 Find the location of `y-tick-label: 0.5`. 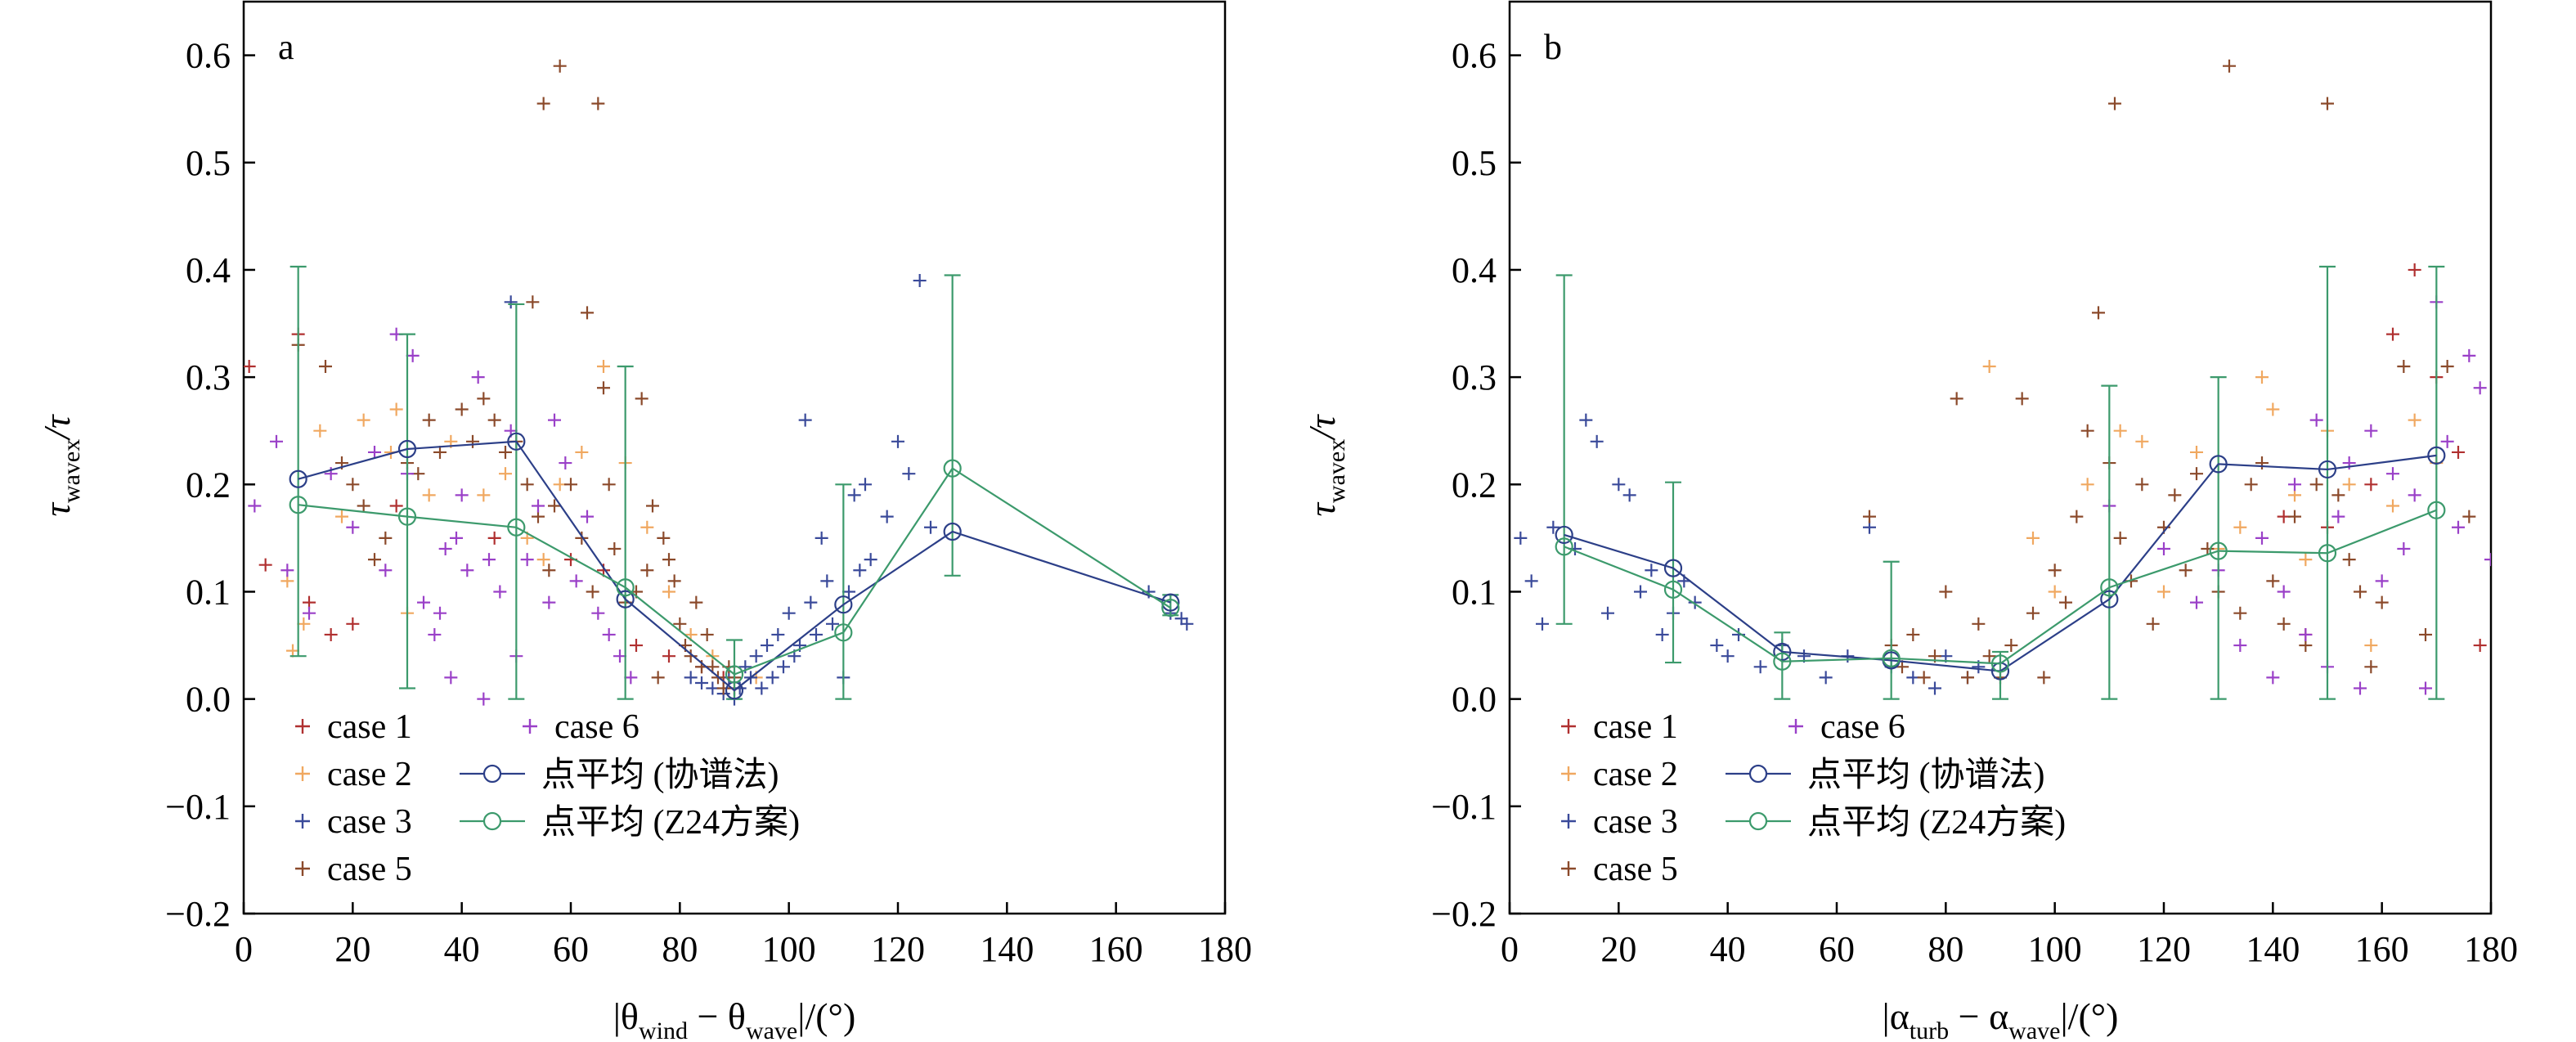

y-tick-label: 0.5 is located at coordinates (208, 163).